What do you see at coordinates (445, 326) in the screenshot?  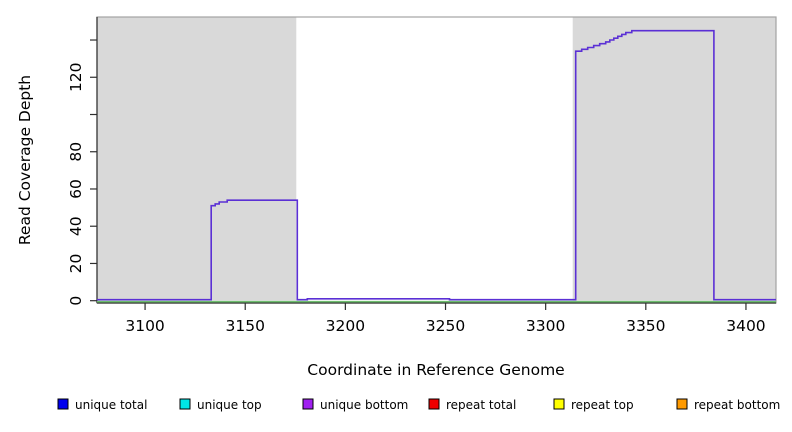 I see `x-tick-label: 3250` at bounding box center [445, 326].